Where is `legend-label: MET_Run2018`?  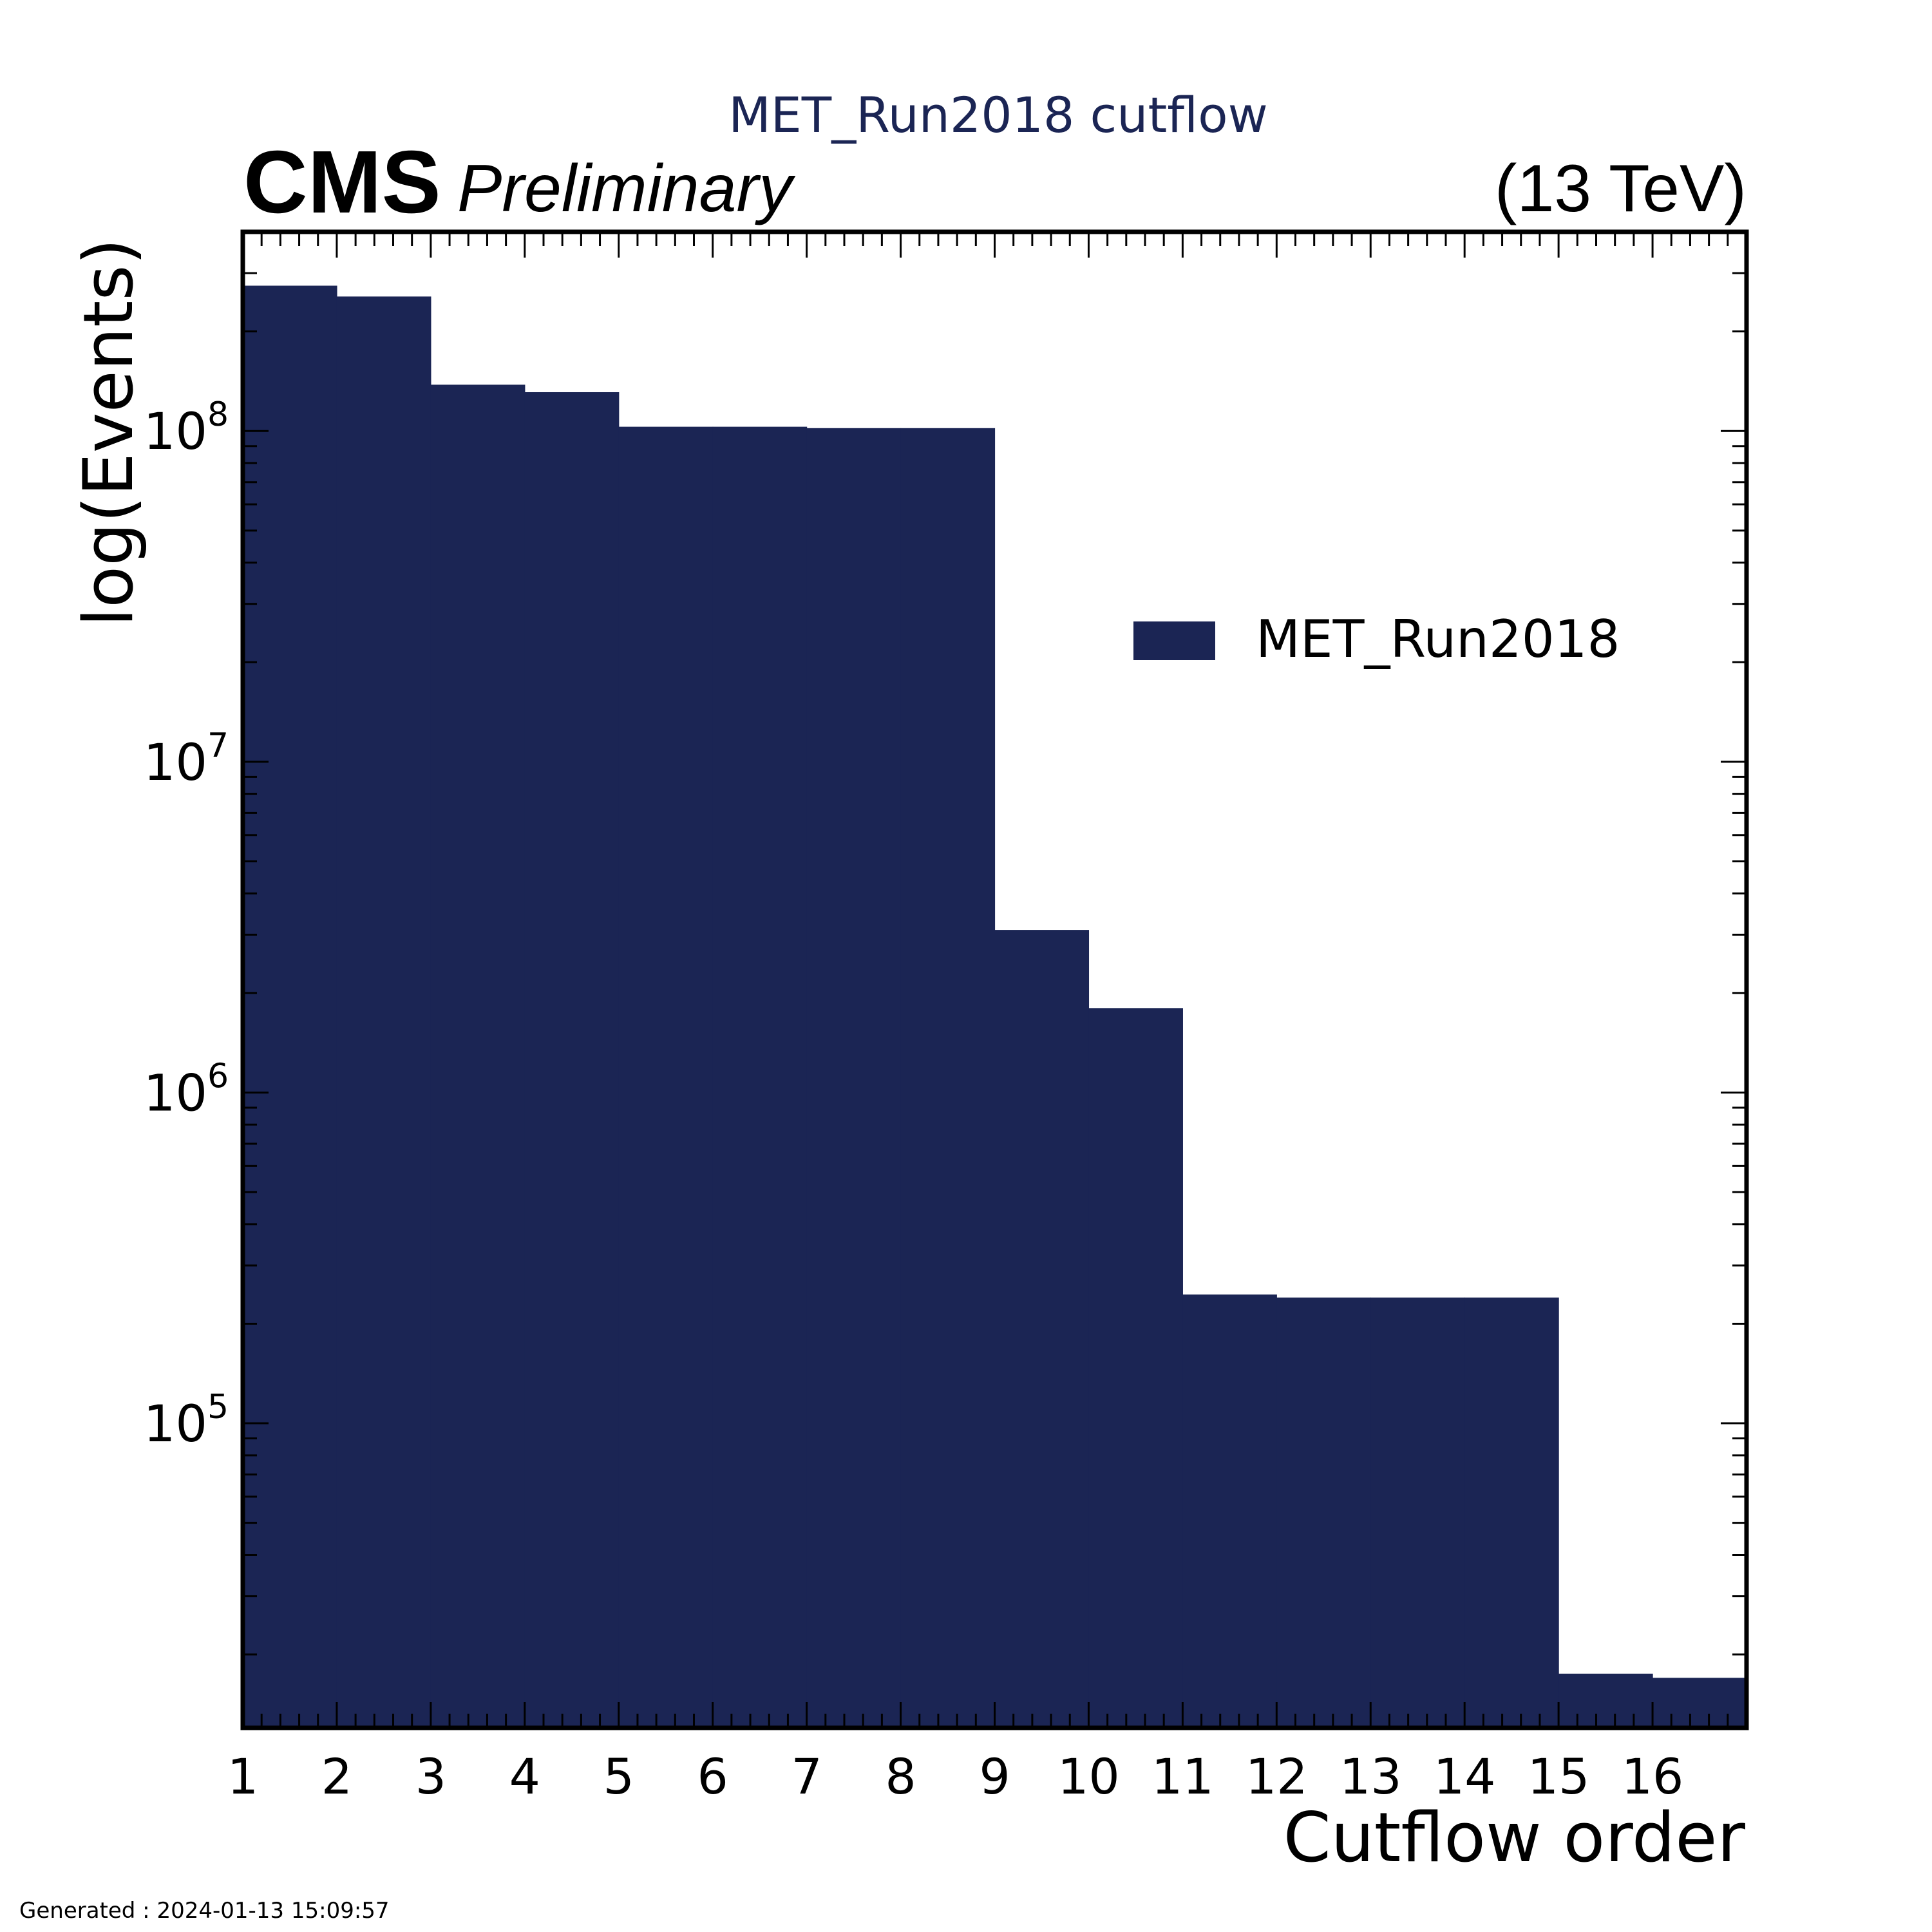 legend-label: MET_Run2018 is located at coordinates (1438, 639).